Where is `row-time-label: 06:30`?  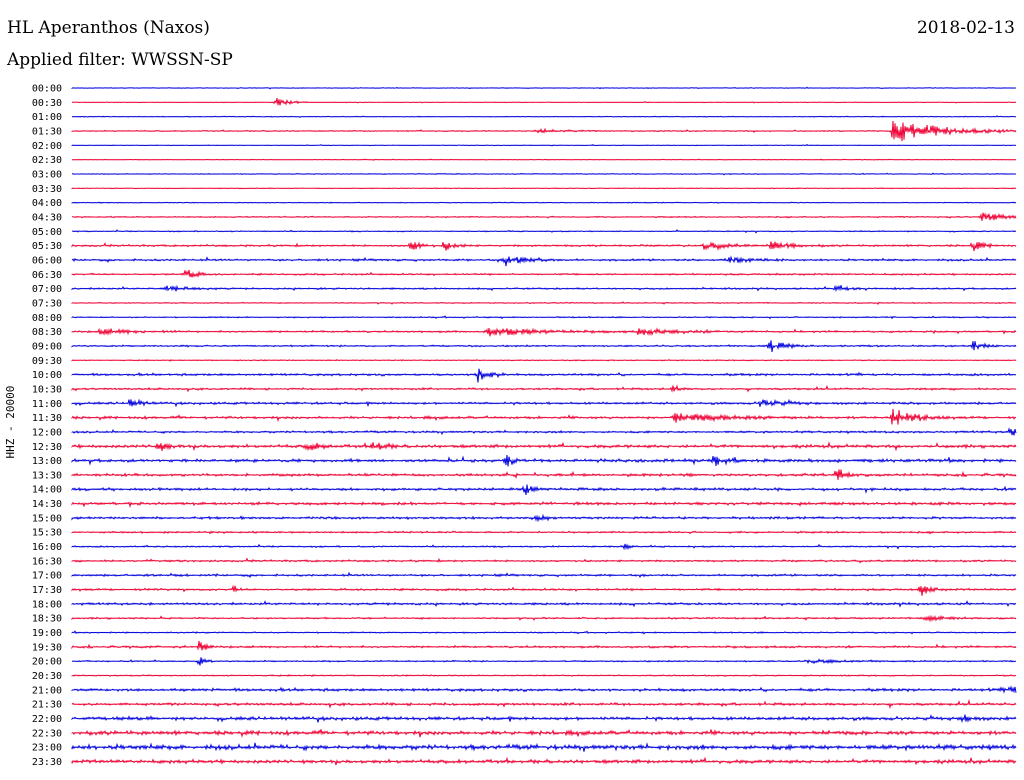
row-time-label: 06:30 is located at coordinates (47, 275).